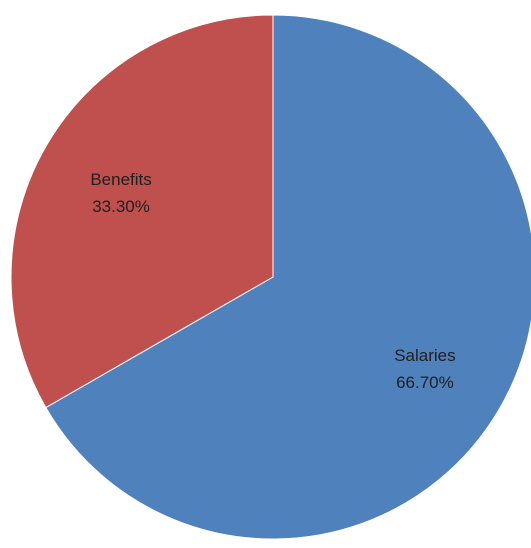 The width and height of the screenshot is (531, 548). What do you see at coordinates (120, 179) in the screenshot?
I see `slice-name-label: Benefits` at bounding box center [120, 179].